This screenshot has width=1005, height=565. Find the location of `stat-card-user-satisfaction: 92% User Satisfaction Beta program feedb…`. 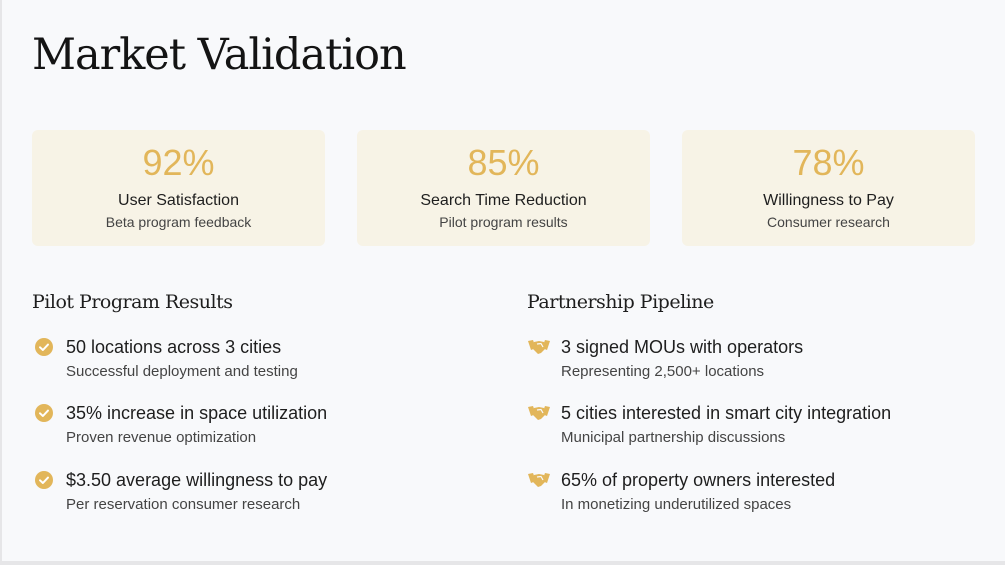

stat-card-user-satisfaction: 92% User Satisfaction Beta program feedb… is located at coordinates (178, 188).